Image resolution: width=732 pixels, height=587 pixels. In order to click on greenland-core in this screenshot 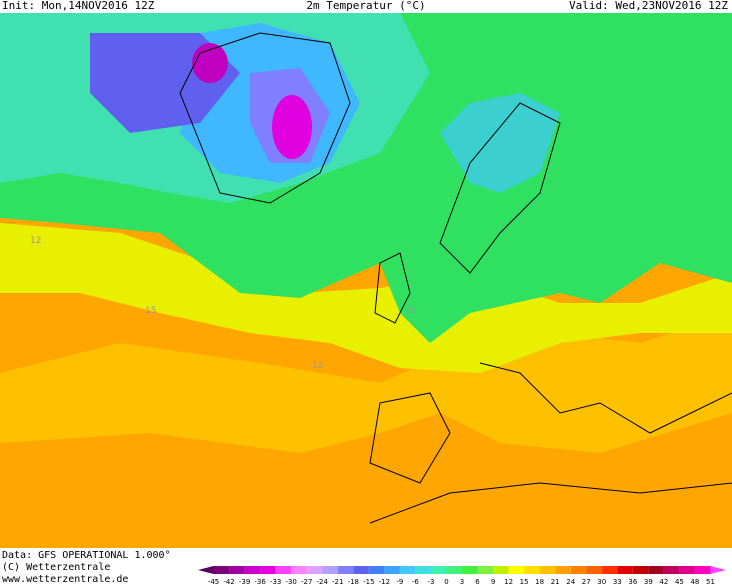, I will do `click(292, 127)`.